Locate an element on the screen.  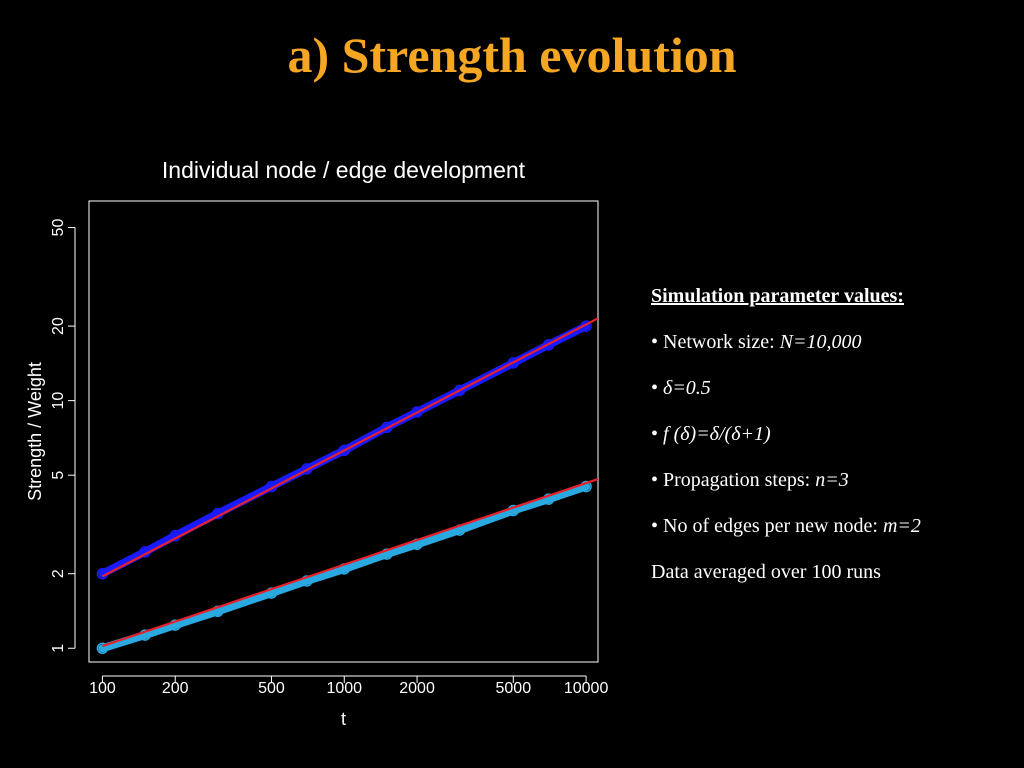
x-tick-label: 200 is located at coordinates (175, 688).